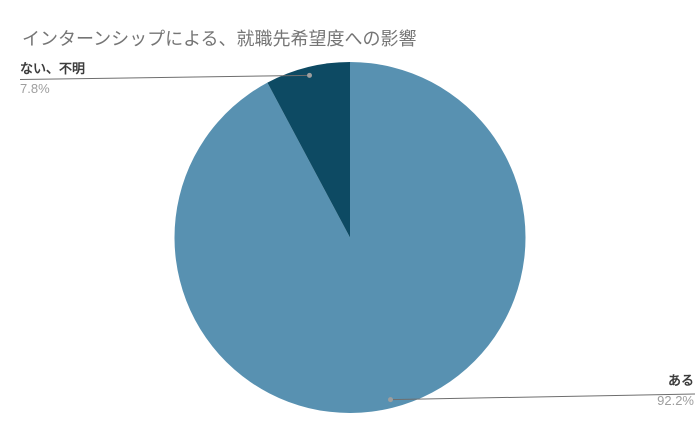 Image resolution: width=700 pixels, height=433 pixels. What do you see at coordinates (53, 68) in the screenshot?
I see `slice-label-nai-fumei: ない、不明` at bounding box center [53, 68].